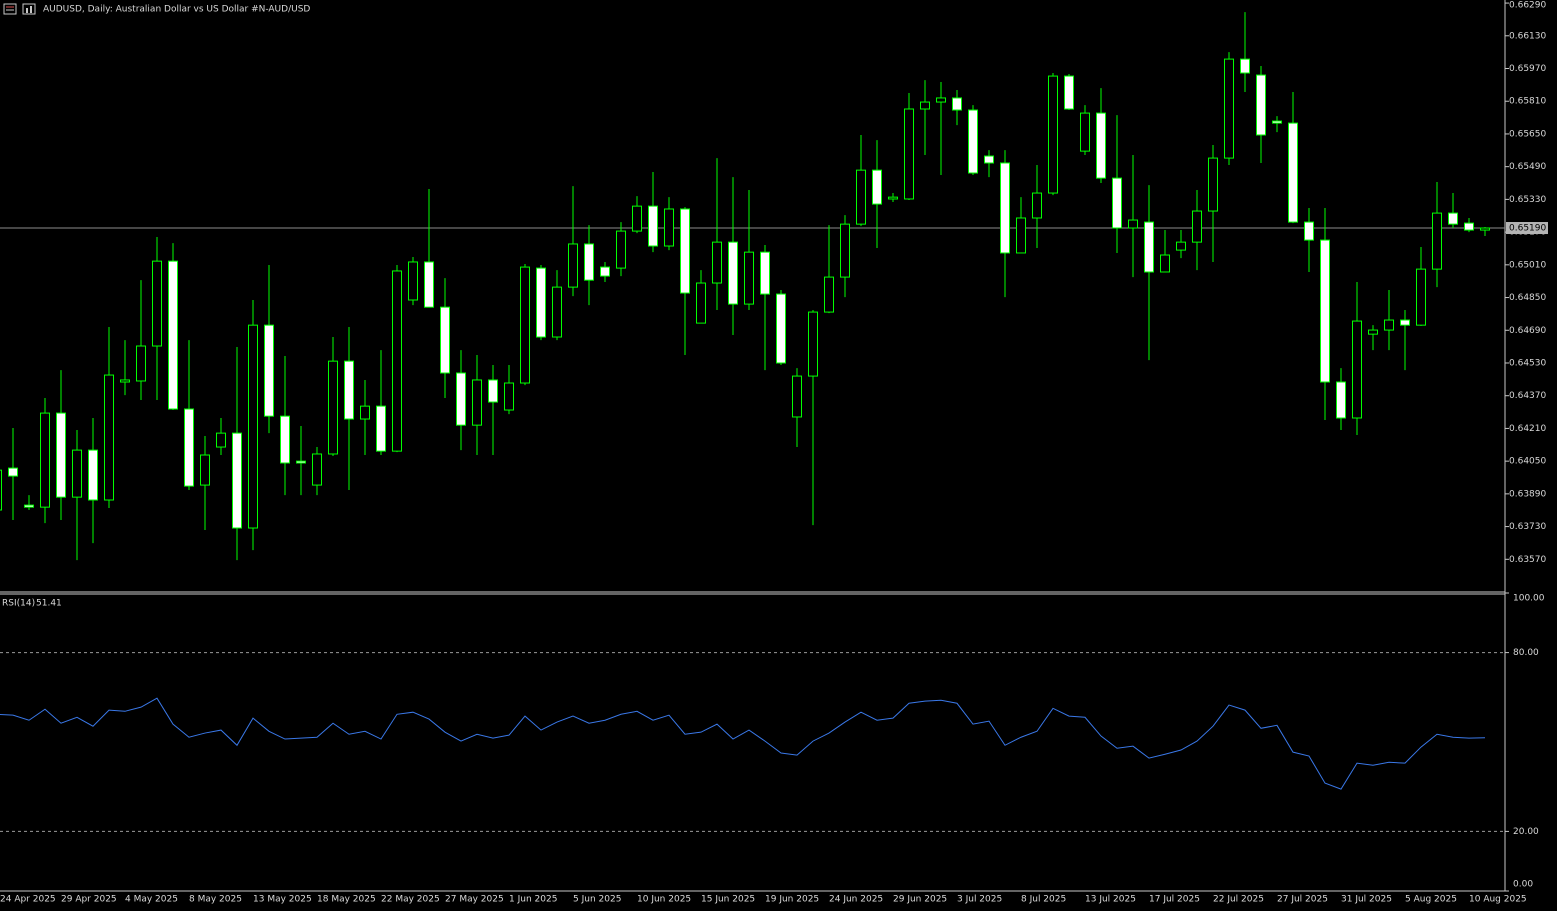  What do you see at coordinates (27, 10) in the screenshot?
I see `icon-bar` at bounding box center [27, 10].